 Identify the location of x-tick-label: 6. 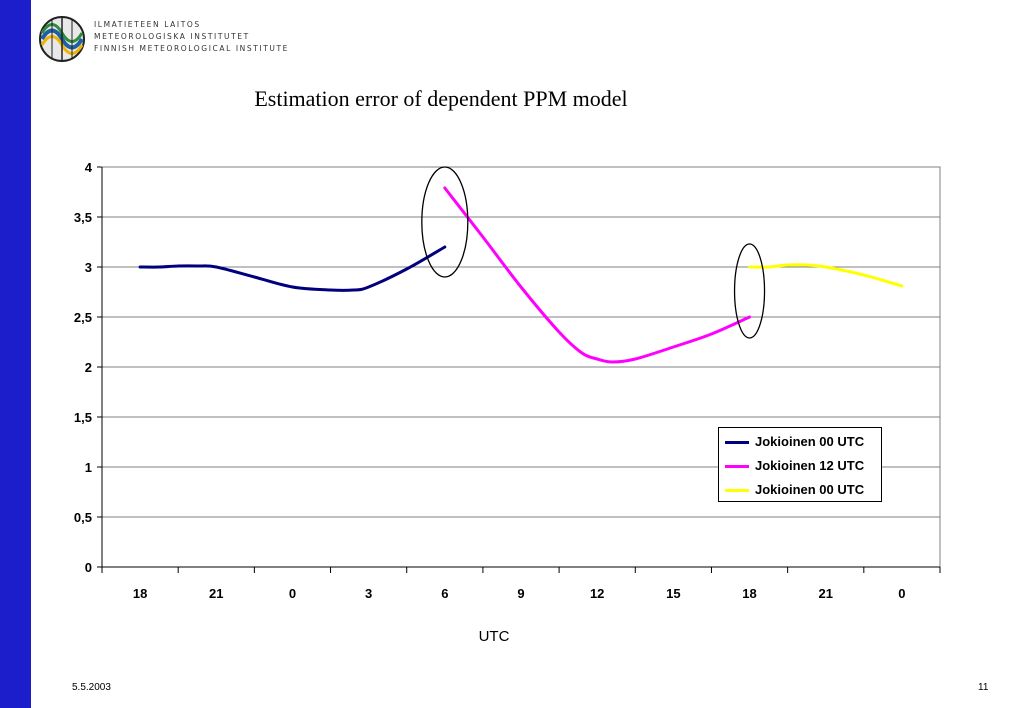
(444, 593).